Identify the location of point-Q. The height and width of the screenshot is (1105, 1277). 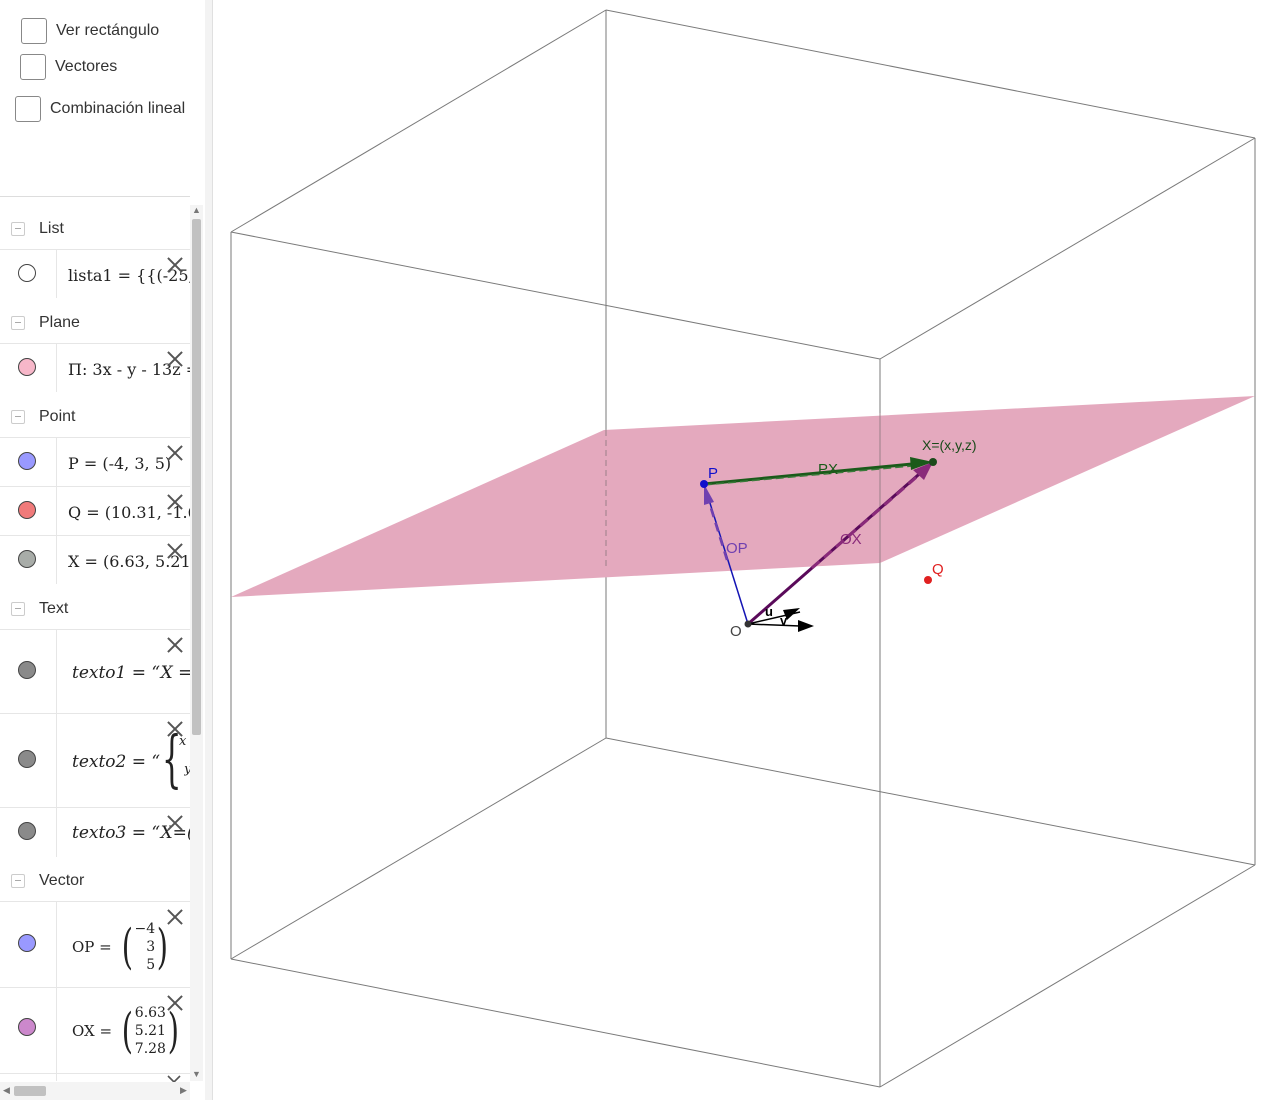
(928, 580).